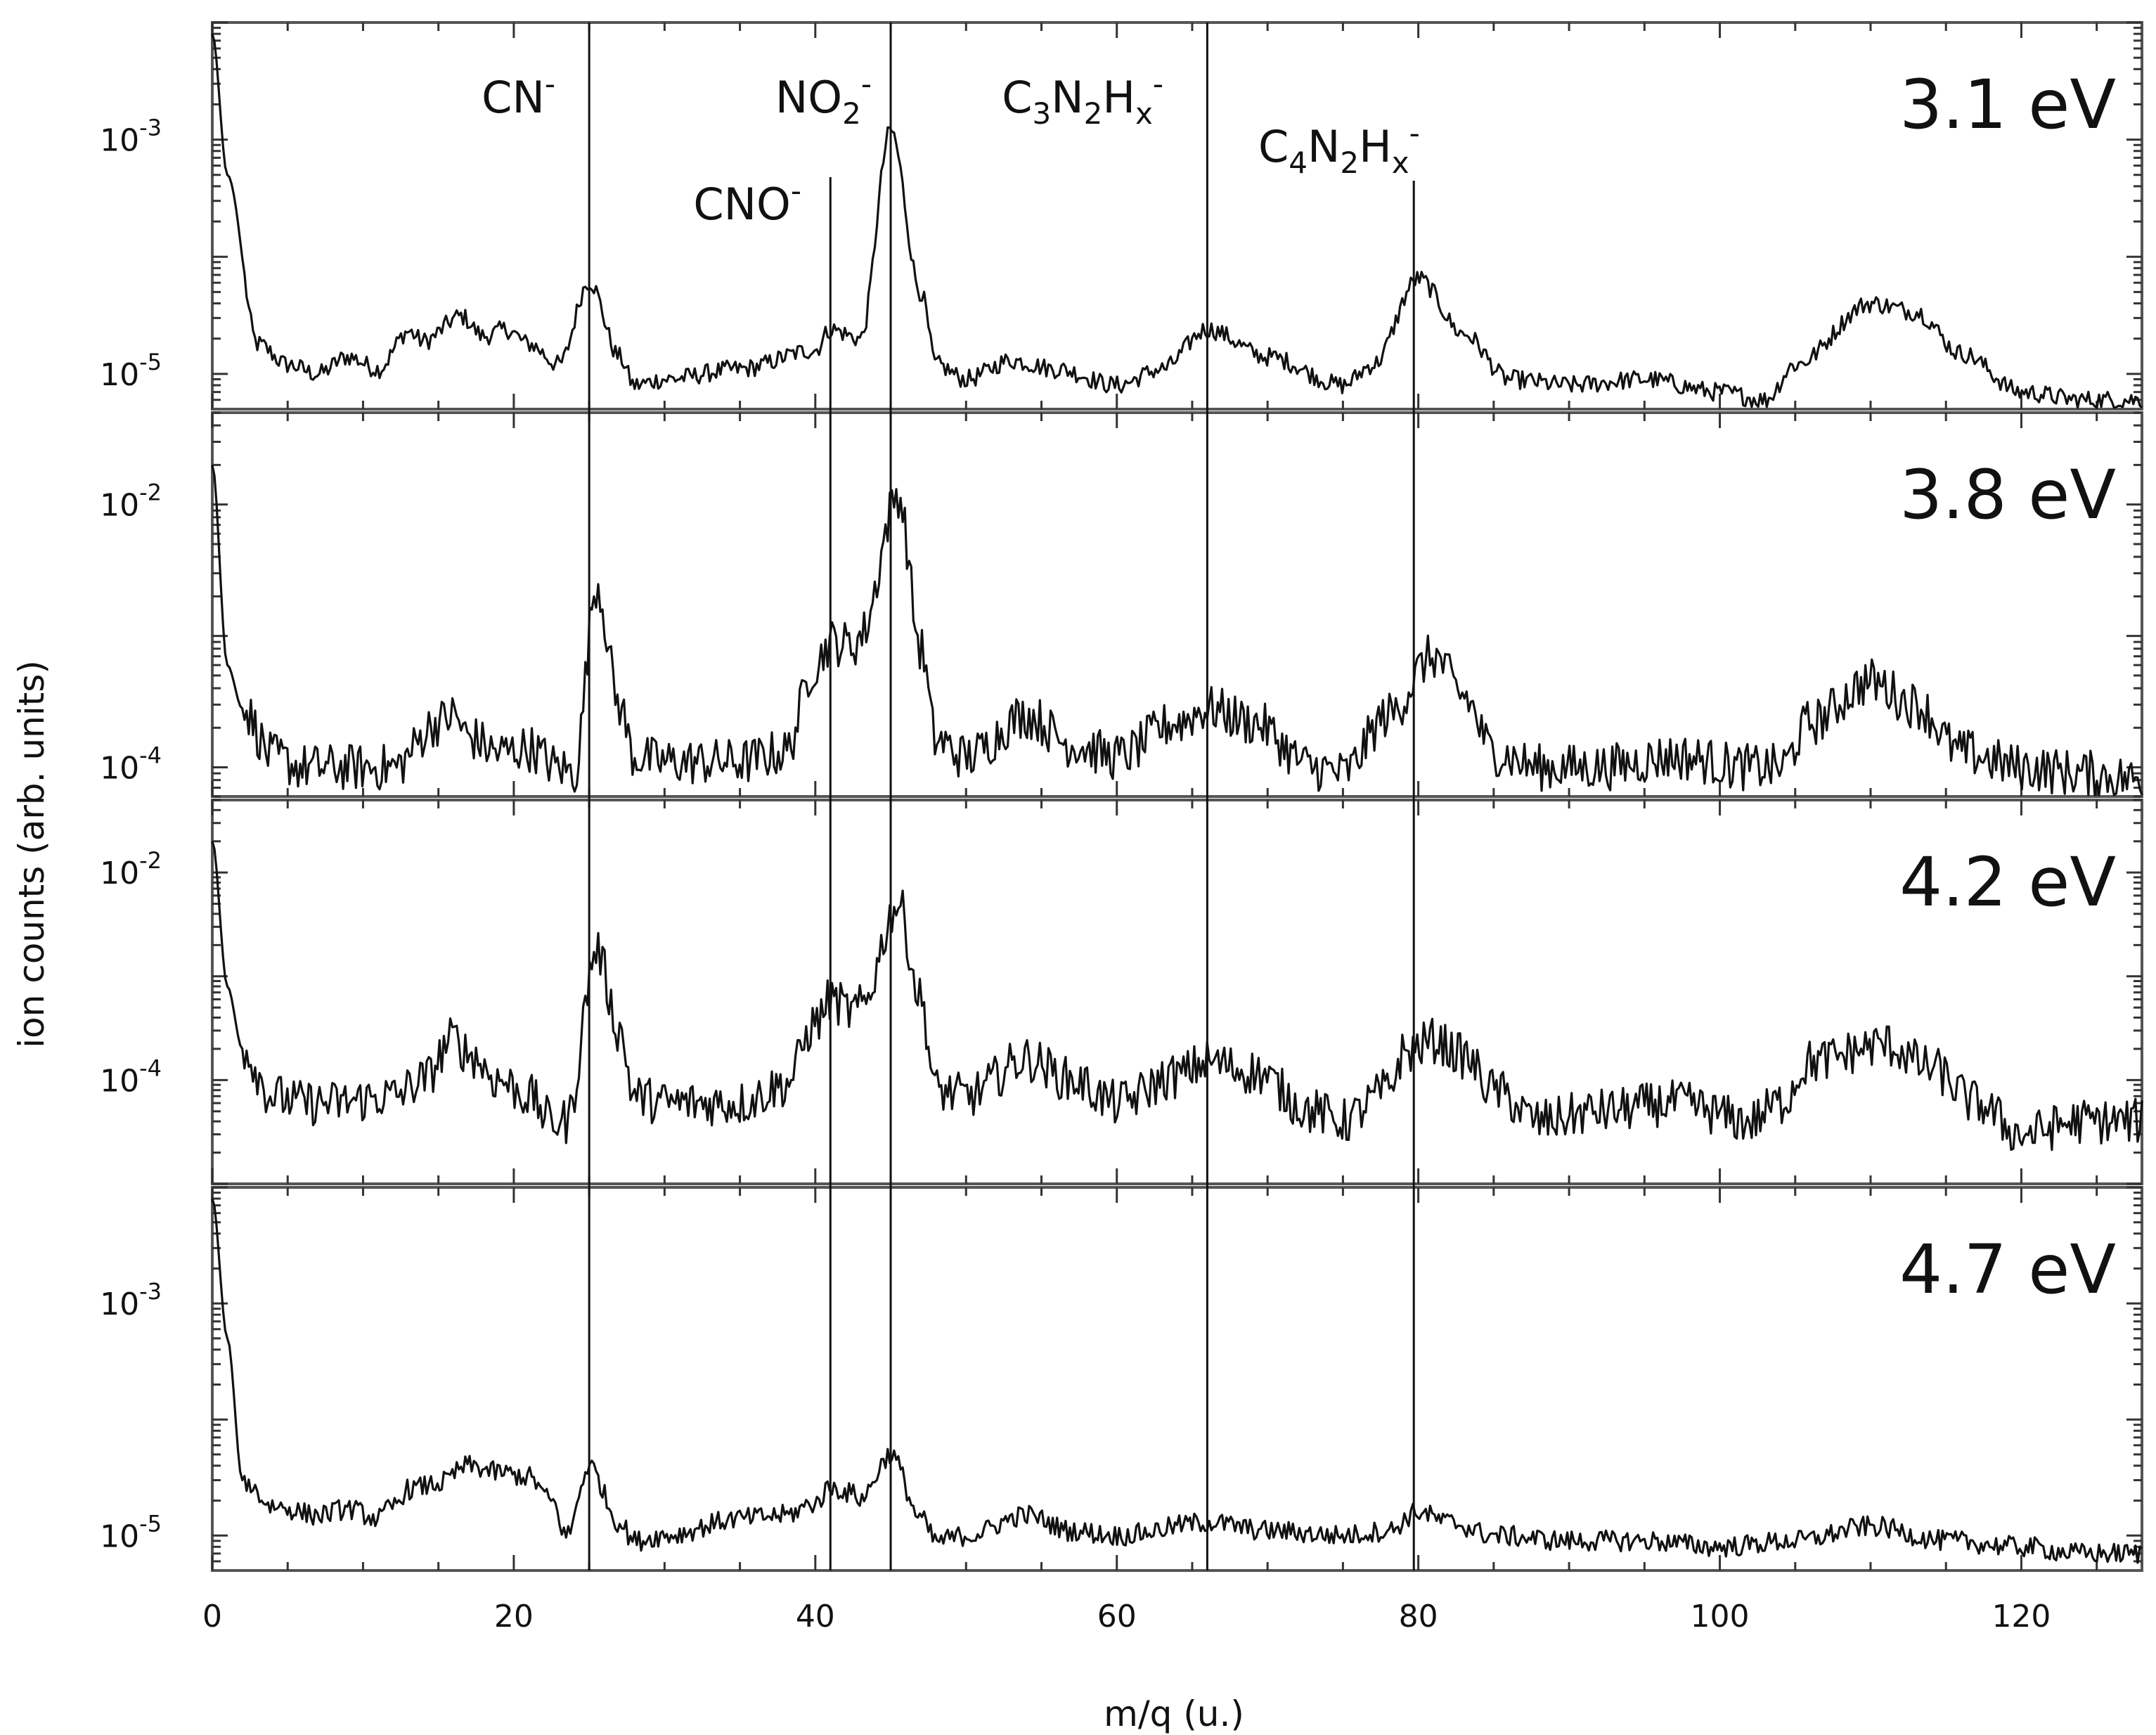 This screenshot has height=1735, width=2156. Describe the element at coordinates (951, 148) in the screenshot. I see `species-labels: CN- CNO- NO2- C3N2Hx- C4N2Hx-` at that location.